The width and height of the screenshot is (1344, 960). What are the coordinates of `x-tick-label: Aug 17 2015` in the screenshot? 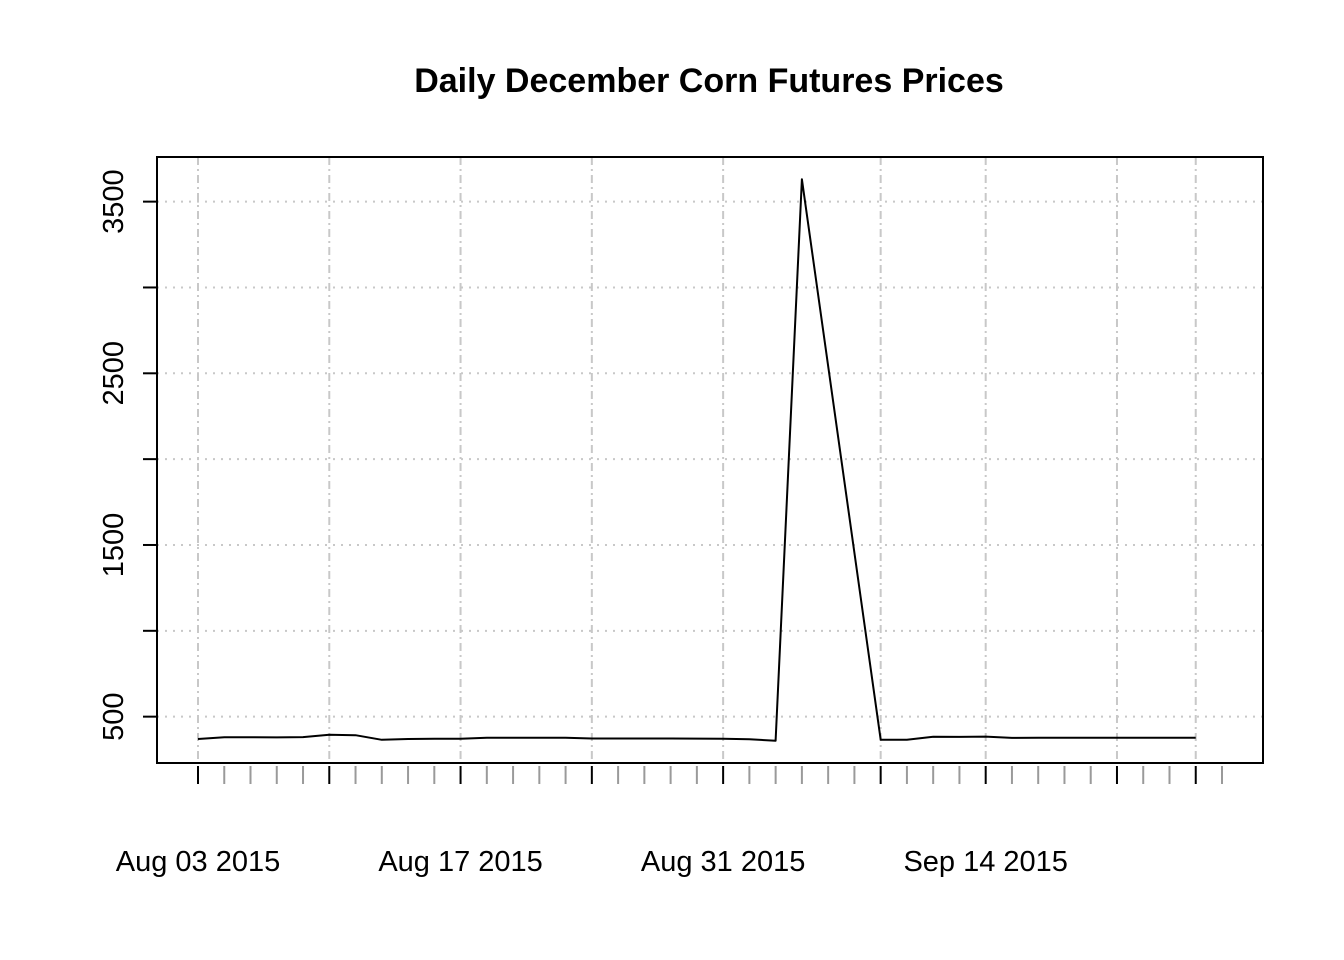 It's located at (460, 862).